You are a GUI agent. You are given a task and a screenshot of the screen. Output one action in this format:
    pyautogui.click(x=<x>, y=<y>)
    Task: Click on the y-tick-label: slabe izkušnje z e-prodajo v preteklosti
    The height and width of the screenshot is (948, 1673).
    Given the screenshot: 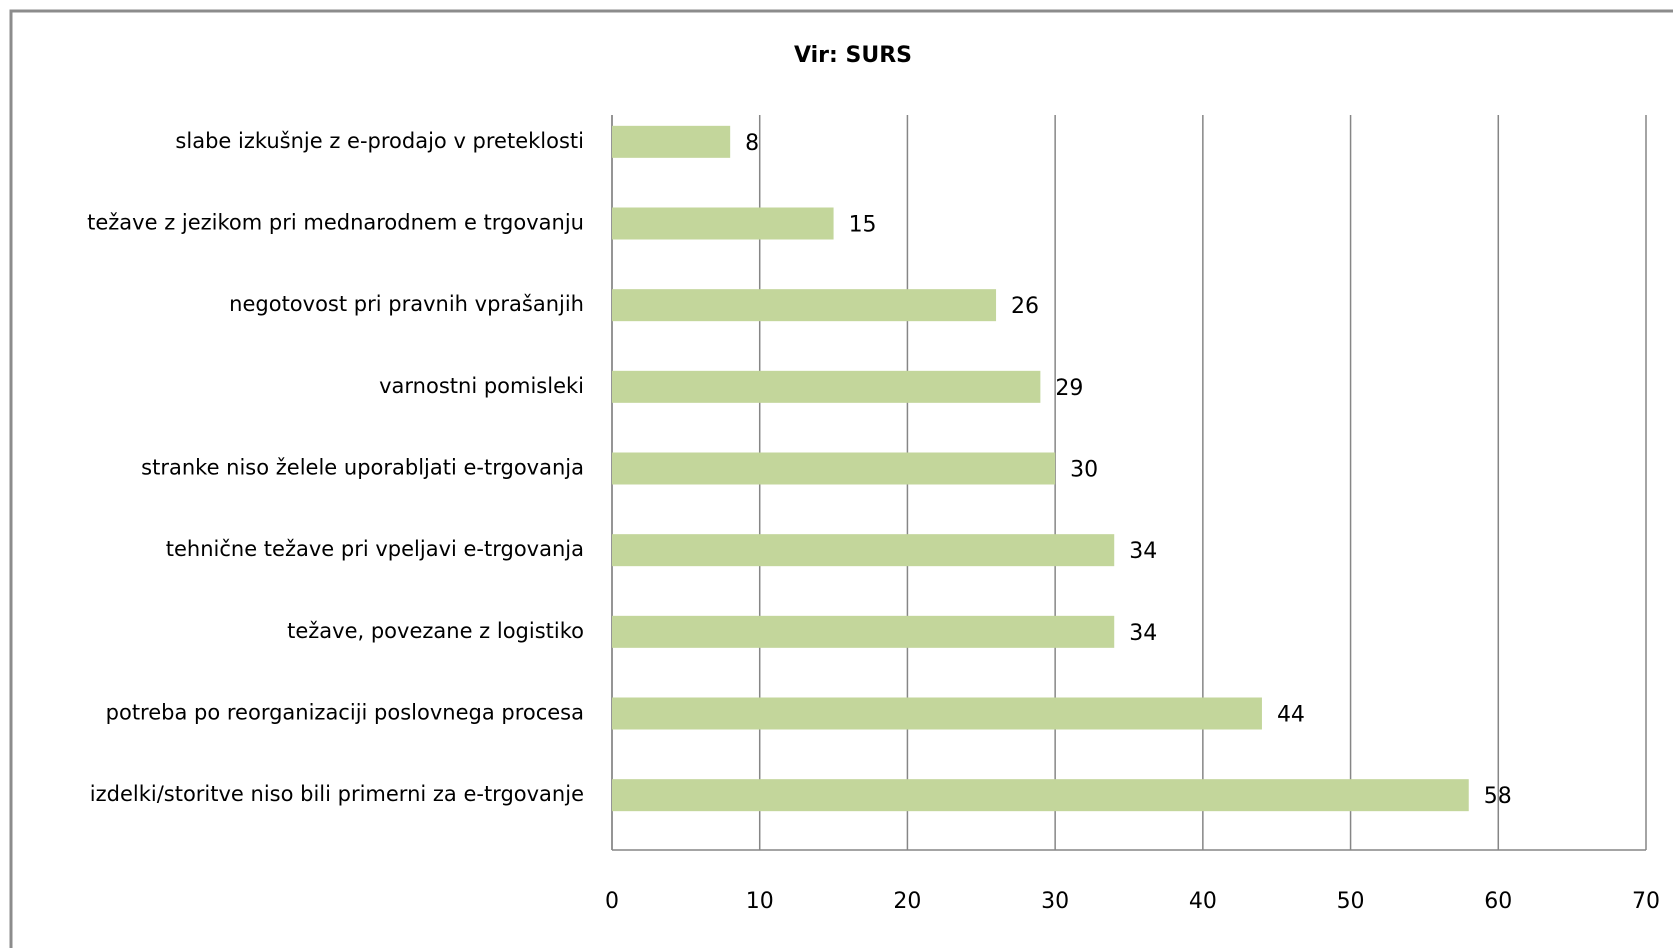 What is the action you would take?
    pyautogui.click(x=379, y=141)
    